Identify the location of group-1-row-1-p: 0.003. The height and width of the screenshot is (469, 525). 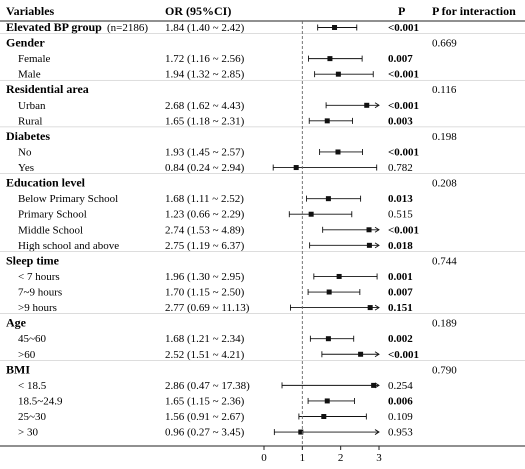
(400, 121).